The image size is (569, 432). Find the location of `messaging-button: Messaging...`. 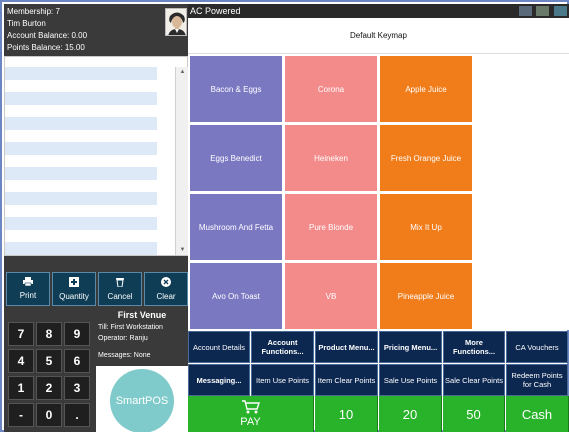

messaging-button: Messaging... is located at coordinates (219, 380).